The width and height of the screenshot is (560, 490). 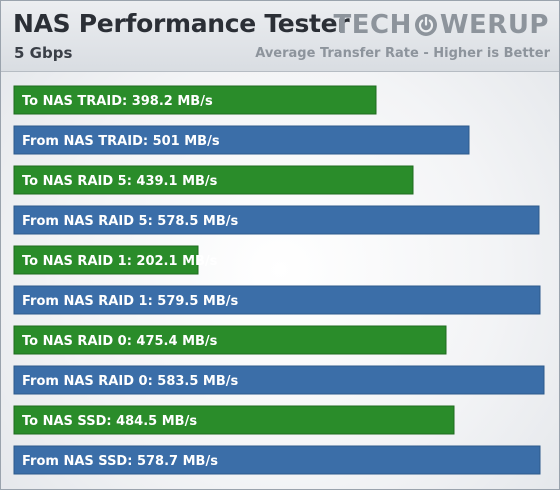 I want to click on bar-label-6: To NAS RAID 0: 475.4 MB/s, so click(x=120, y=341).